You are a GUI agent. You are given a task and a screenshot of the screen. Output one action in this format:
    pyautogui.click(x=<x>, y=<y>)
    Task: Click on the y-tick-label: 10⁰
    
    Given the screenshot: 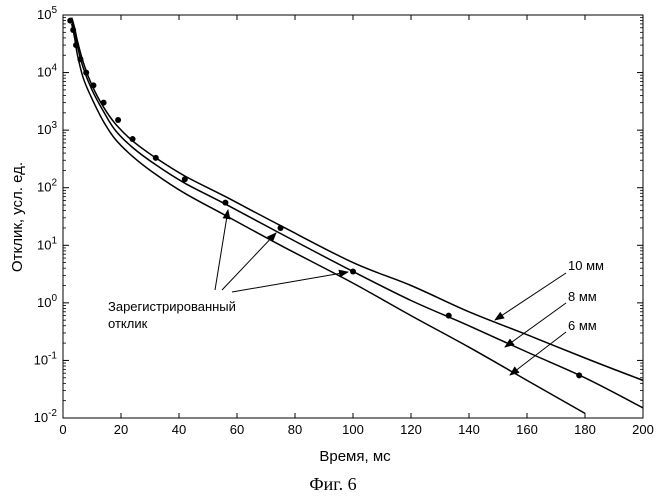 What is the action you would take?
    pyautogui.click(x=47, y=301)
    